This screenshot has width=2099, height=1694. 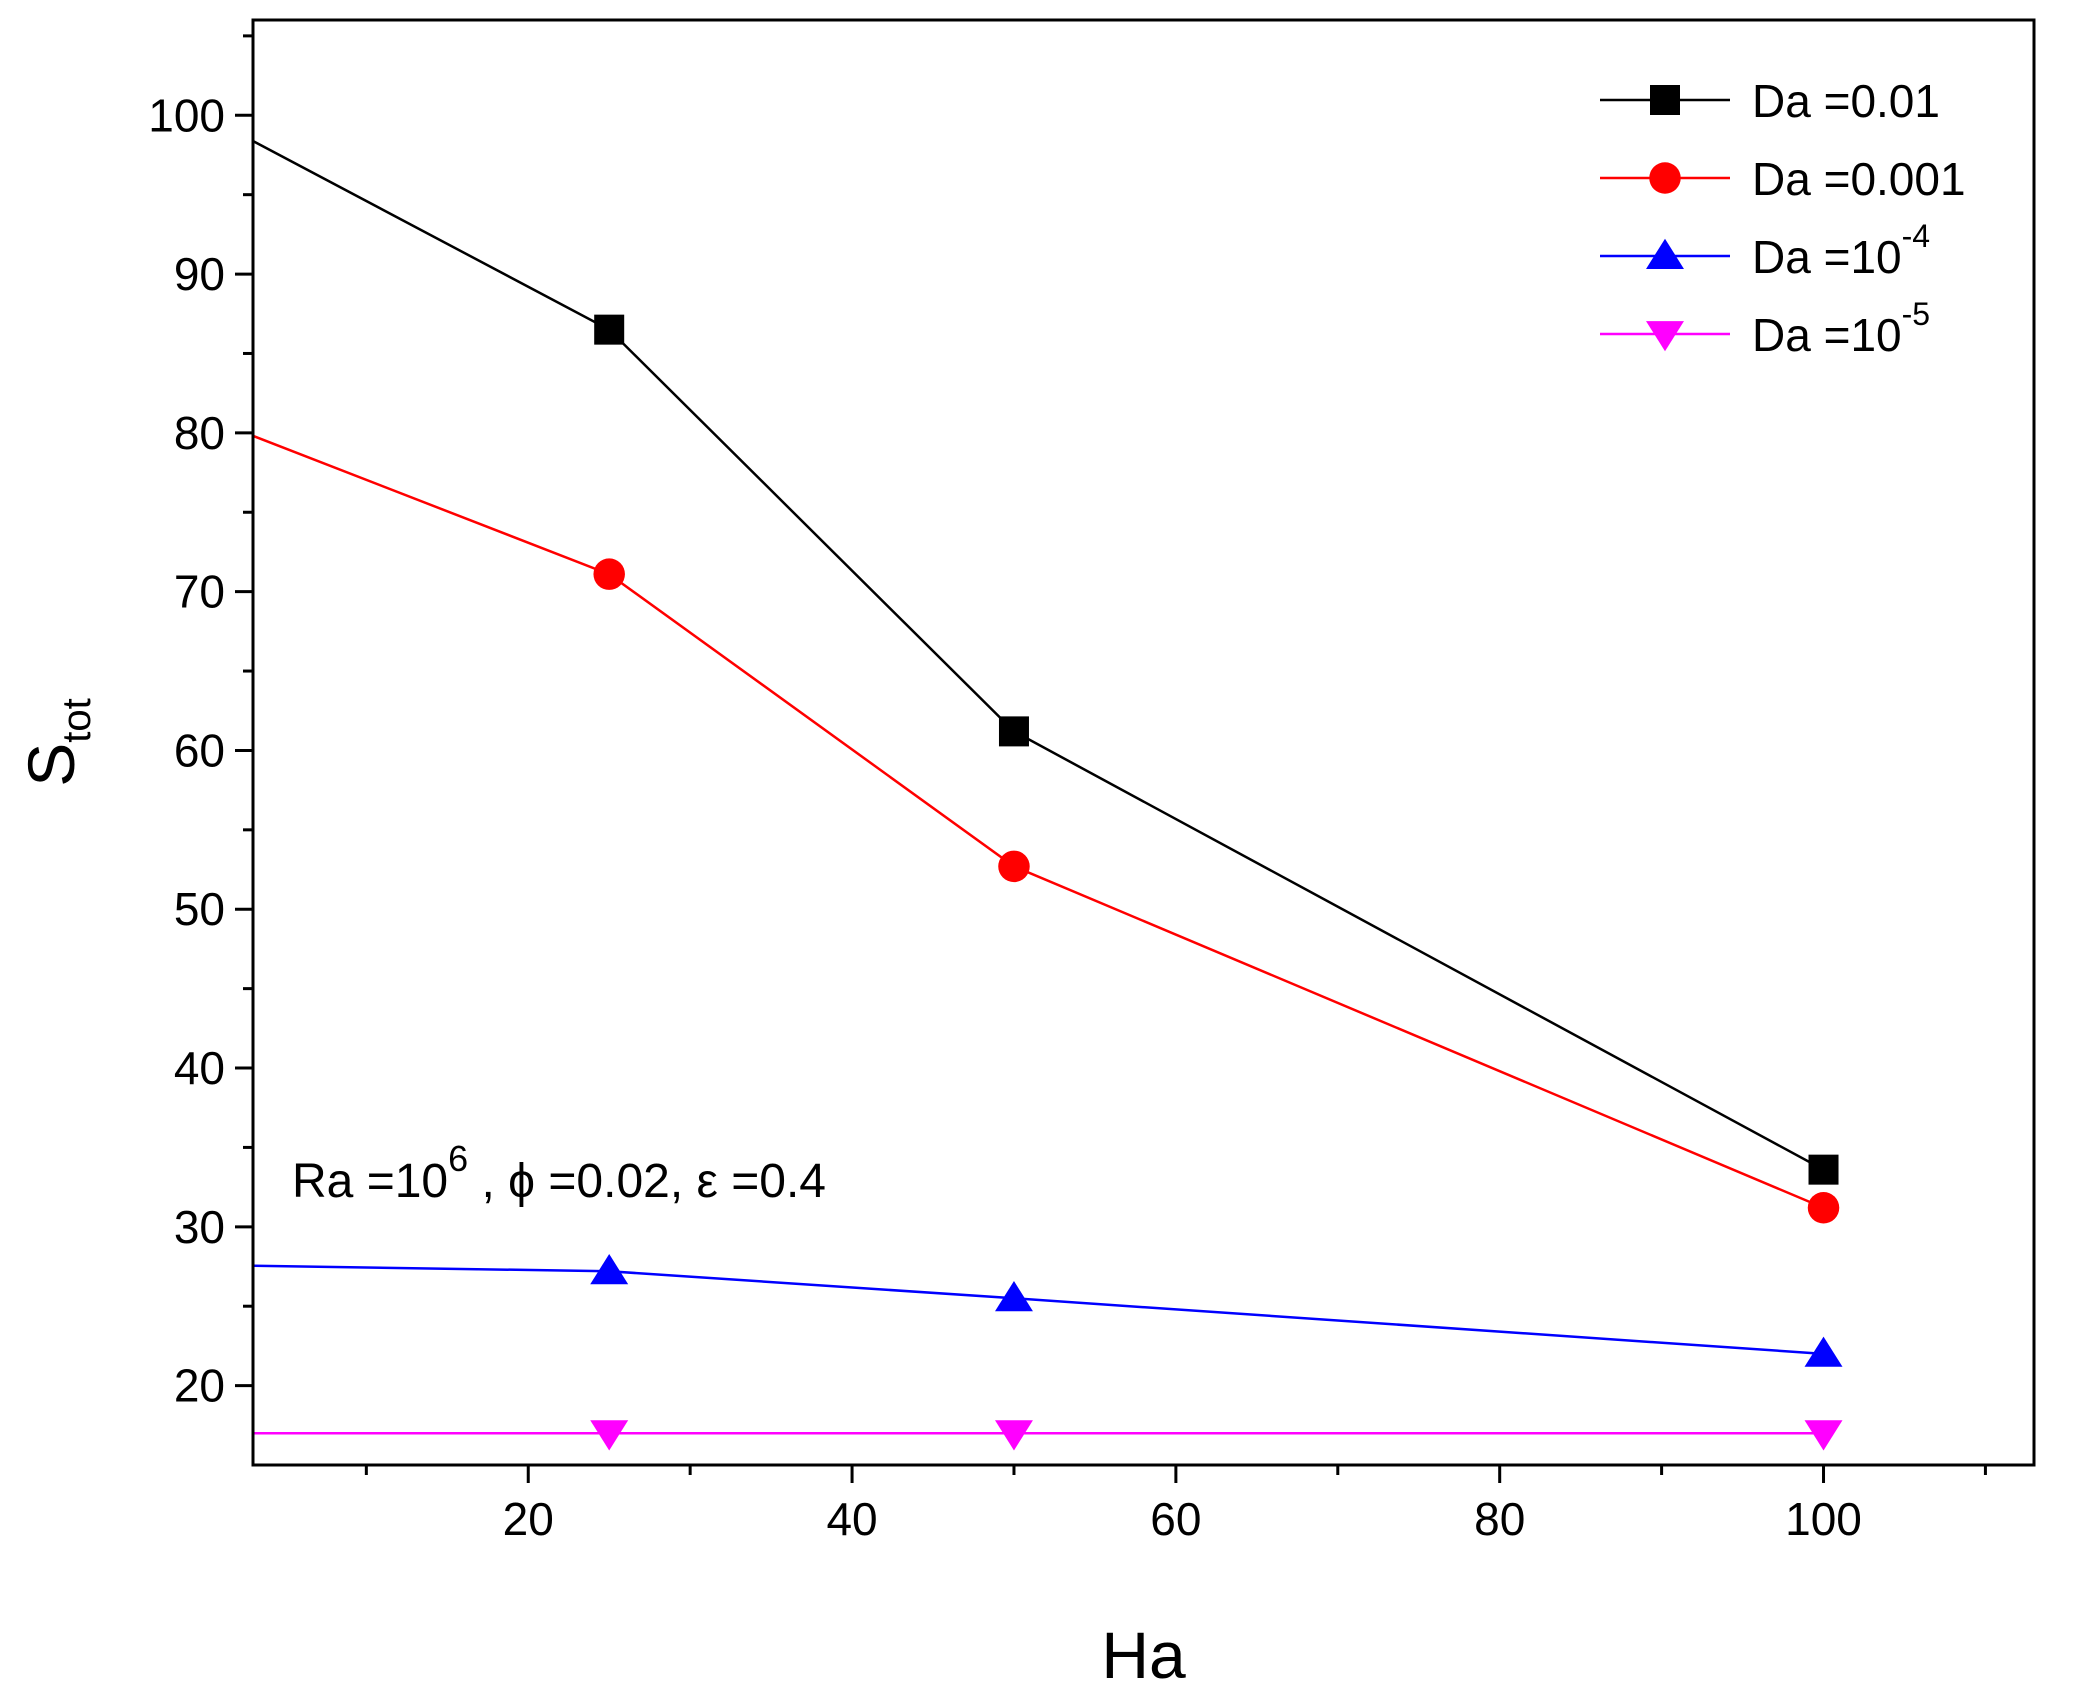 What do you see at coordinates (1499, 1519) in the screenshot?
I see `x-tick-label: 80` at bounding box center [1499, 1519].